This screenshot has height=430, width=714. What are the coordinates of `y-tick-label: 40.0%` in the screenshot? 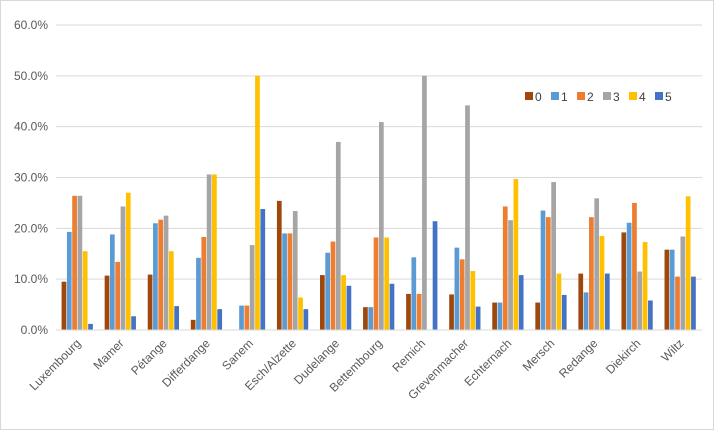 It's located at (31, 127).